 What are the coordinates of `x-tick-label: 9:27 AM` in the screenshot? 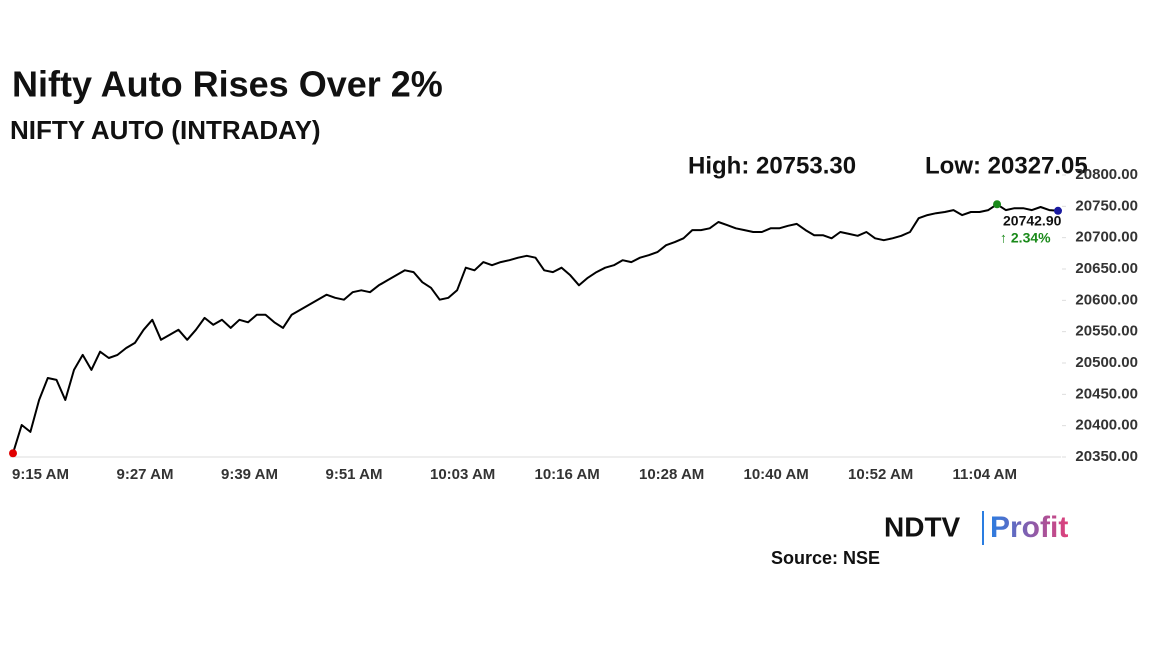 It's located at (145, 474).